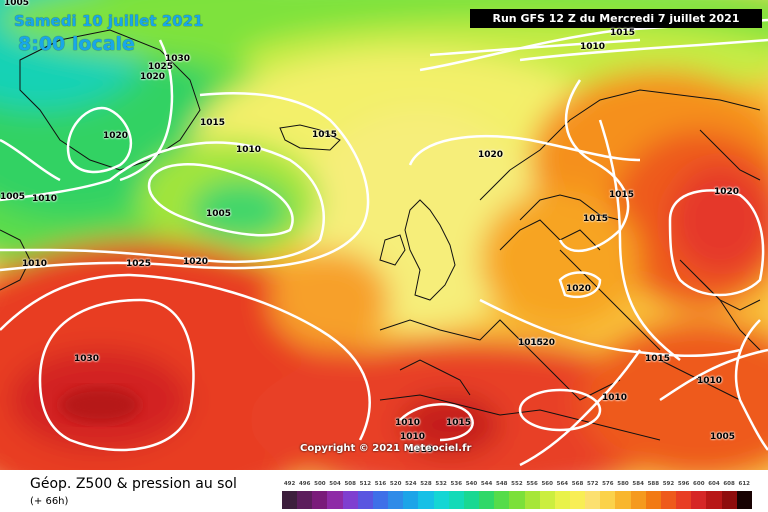 The image size is (768, 512). Describe the element at coordinates (744, 484) in the screenshot. I see `scale-value: 612` at that location.